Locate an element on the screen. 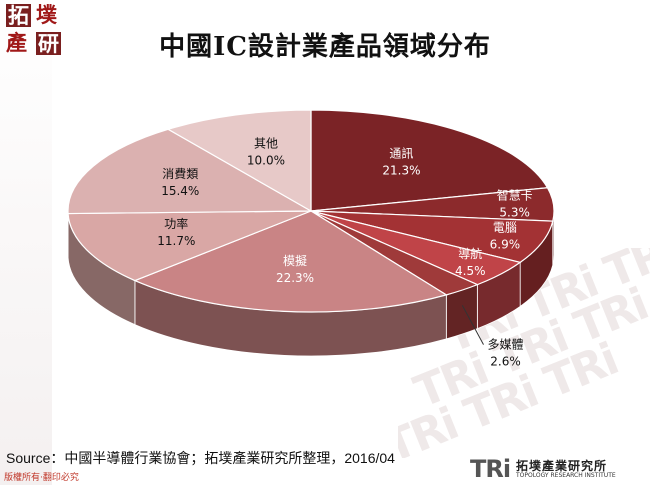 The image size is (650, 485). slice-label-消費類: 消費類 is located at coordinates (180, 173).